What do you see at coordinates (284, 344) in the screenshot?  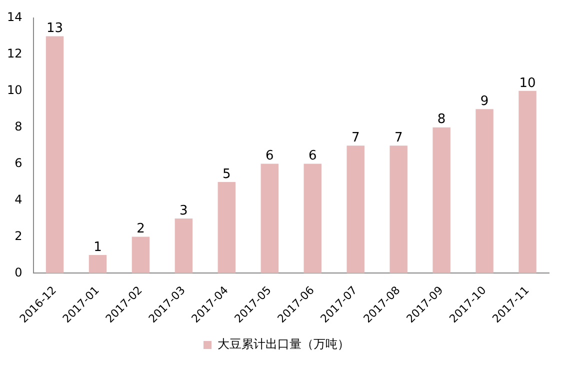 I see `legend-label: 大豆累计出口量（万吨）` at bounding box center [284, 344].